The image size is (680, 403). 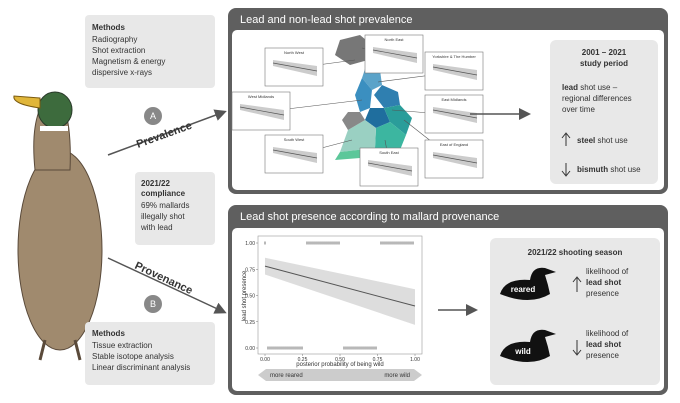 What do you see at coordinates (250, 297) in the screenshot?
I see `y-tick-label: 0.50` at bounding box center [250, 297].